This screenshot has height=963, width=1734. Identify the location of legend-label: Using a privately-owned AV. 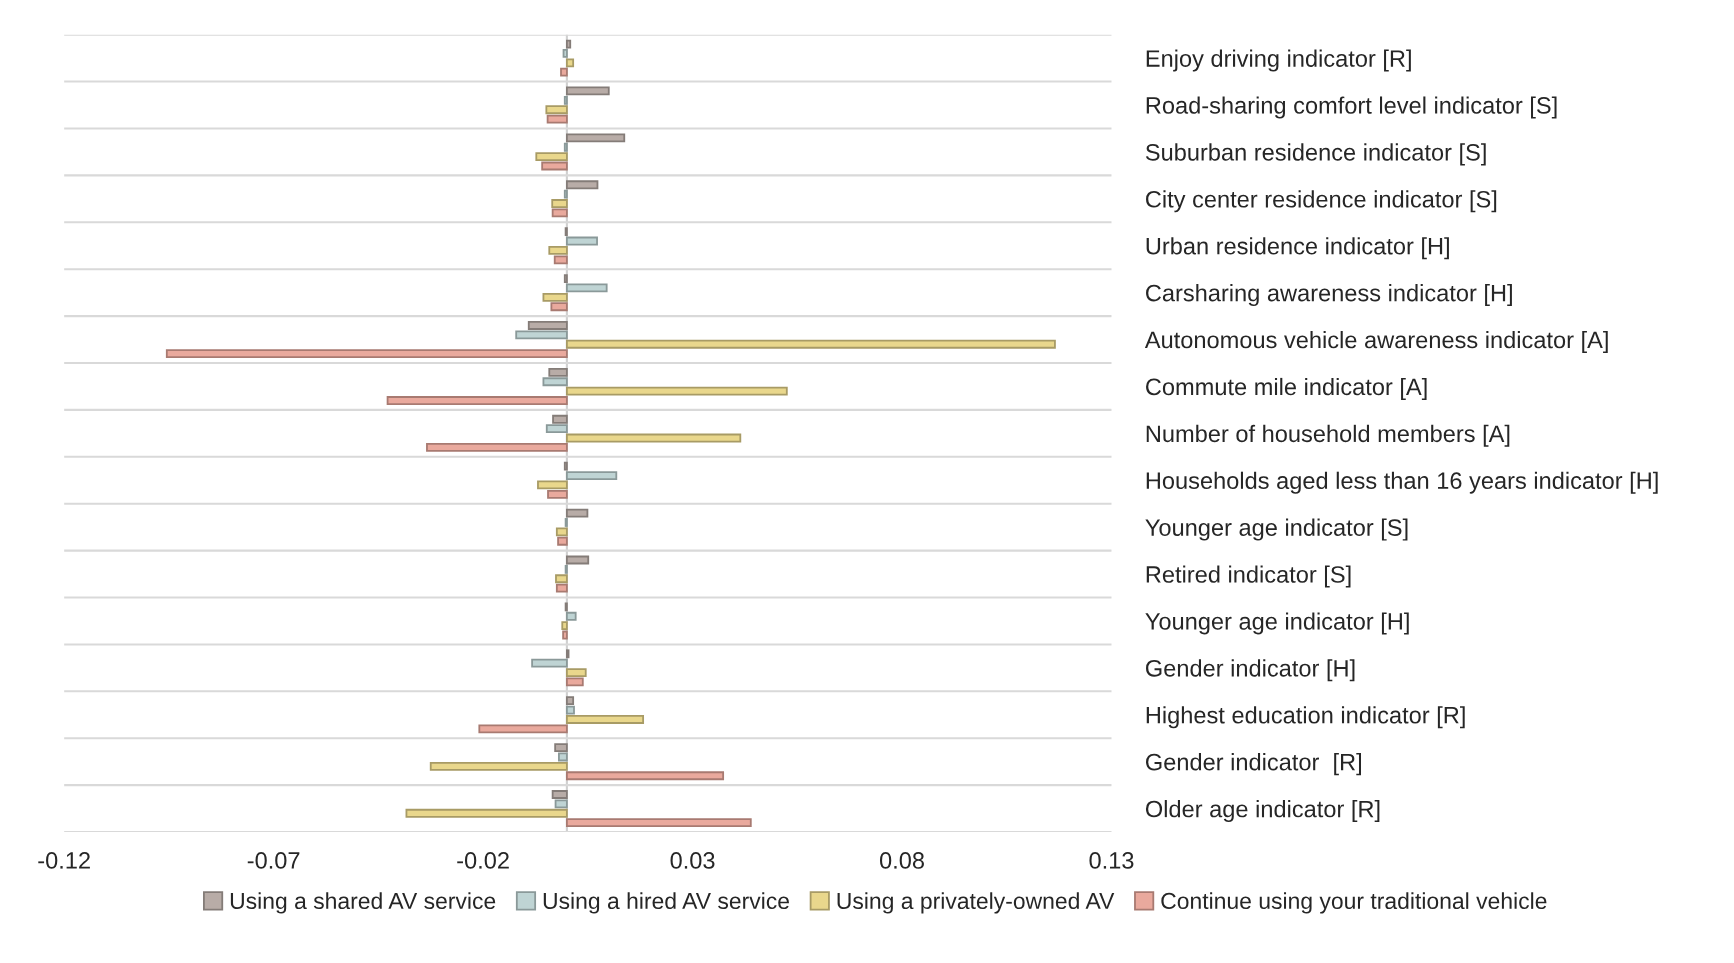
(976, 903).